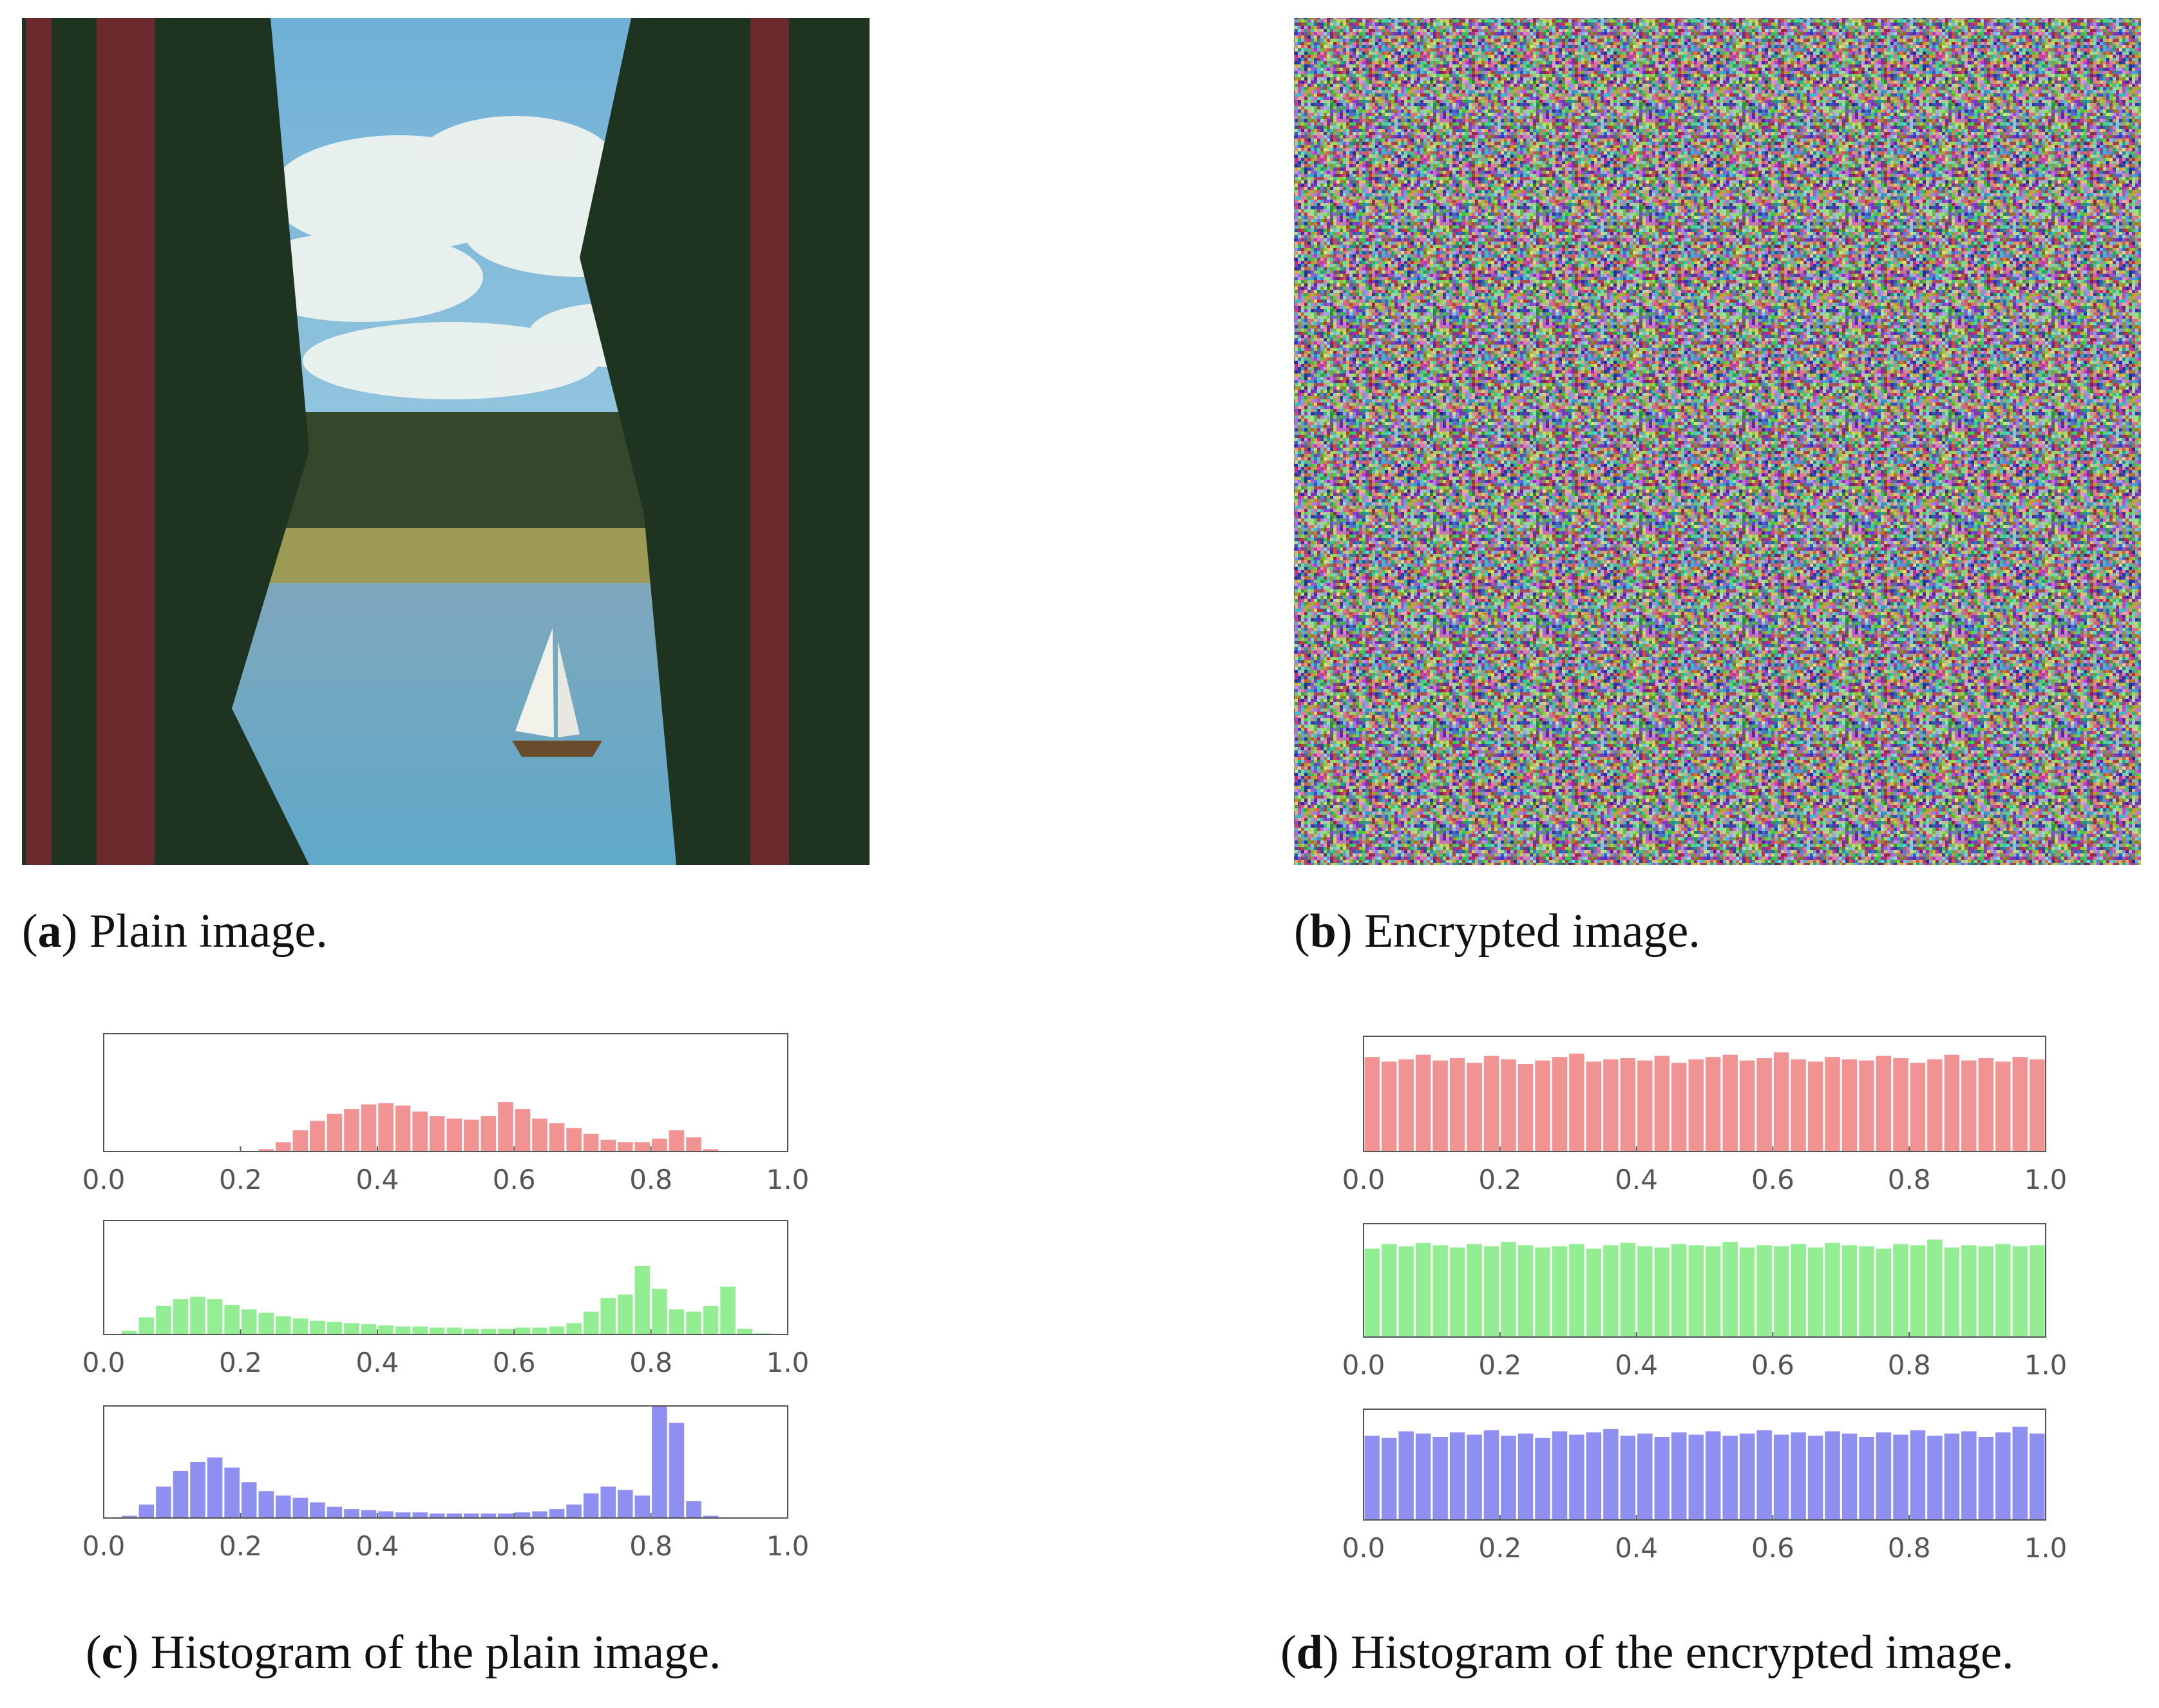  I want to click on caption: (b) Encrypted image., so click(1497, 931).